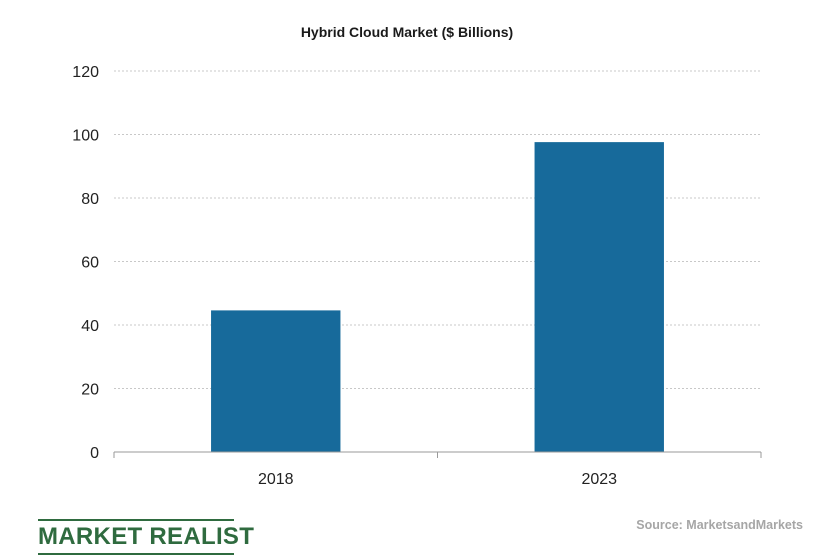  Describe the element at coordinates (90, 390) in the screenshot. I see `y-tick-label: 20` at that location.